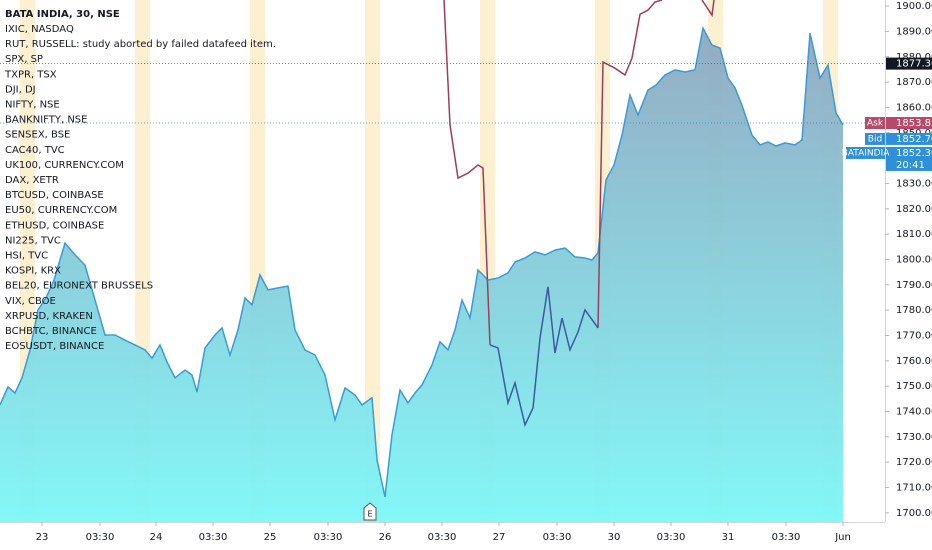 The image size is (932, 550). I want to click on y-tick-label: 1790.00, so click(914, 285).